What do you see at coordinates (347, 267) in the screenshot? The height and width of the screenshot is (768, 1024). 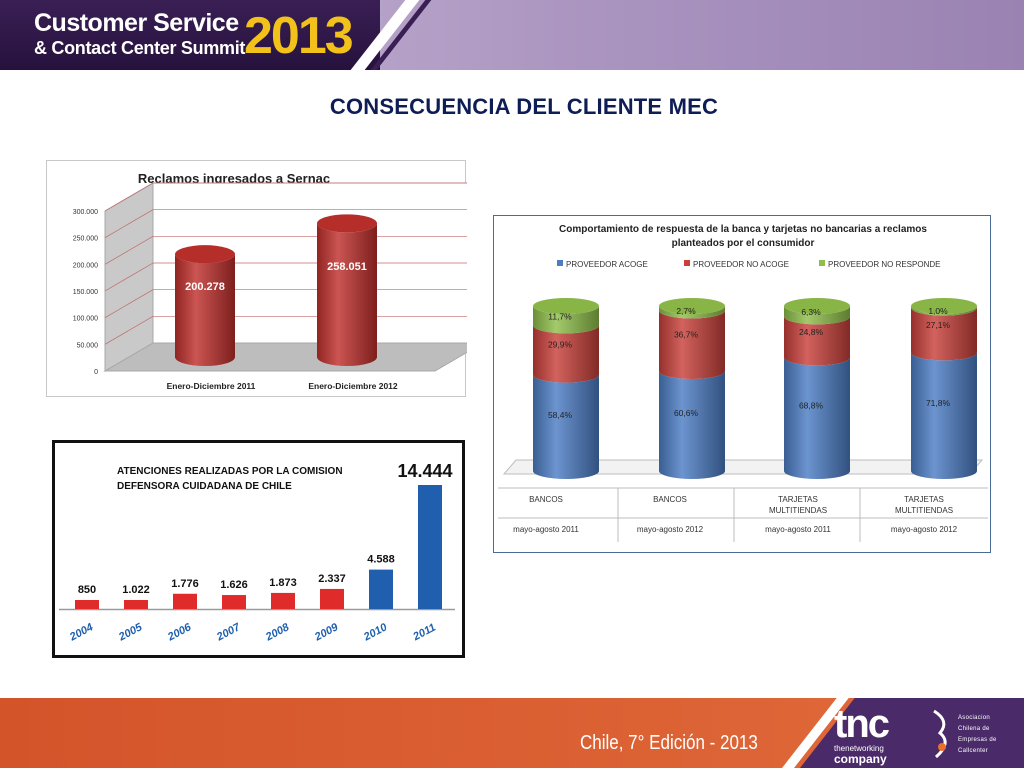 I see `data-label: 258.051` at bounding box center [347, 267].